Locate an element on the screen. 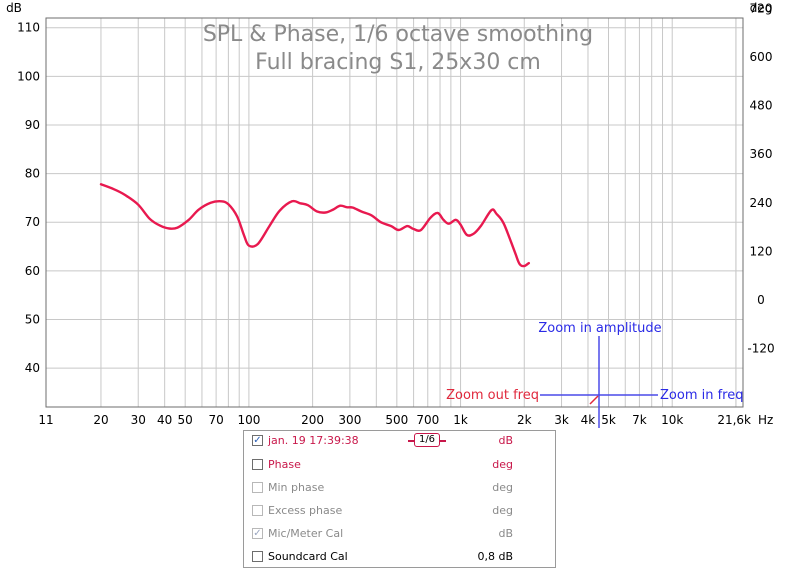 The width and height of the screenshot is (800, 571). mic-meter-cal-label: Mic/Meter Cal is located at coordinates (306, 533).